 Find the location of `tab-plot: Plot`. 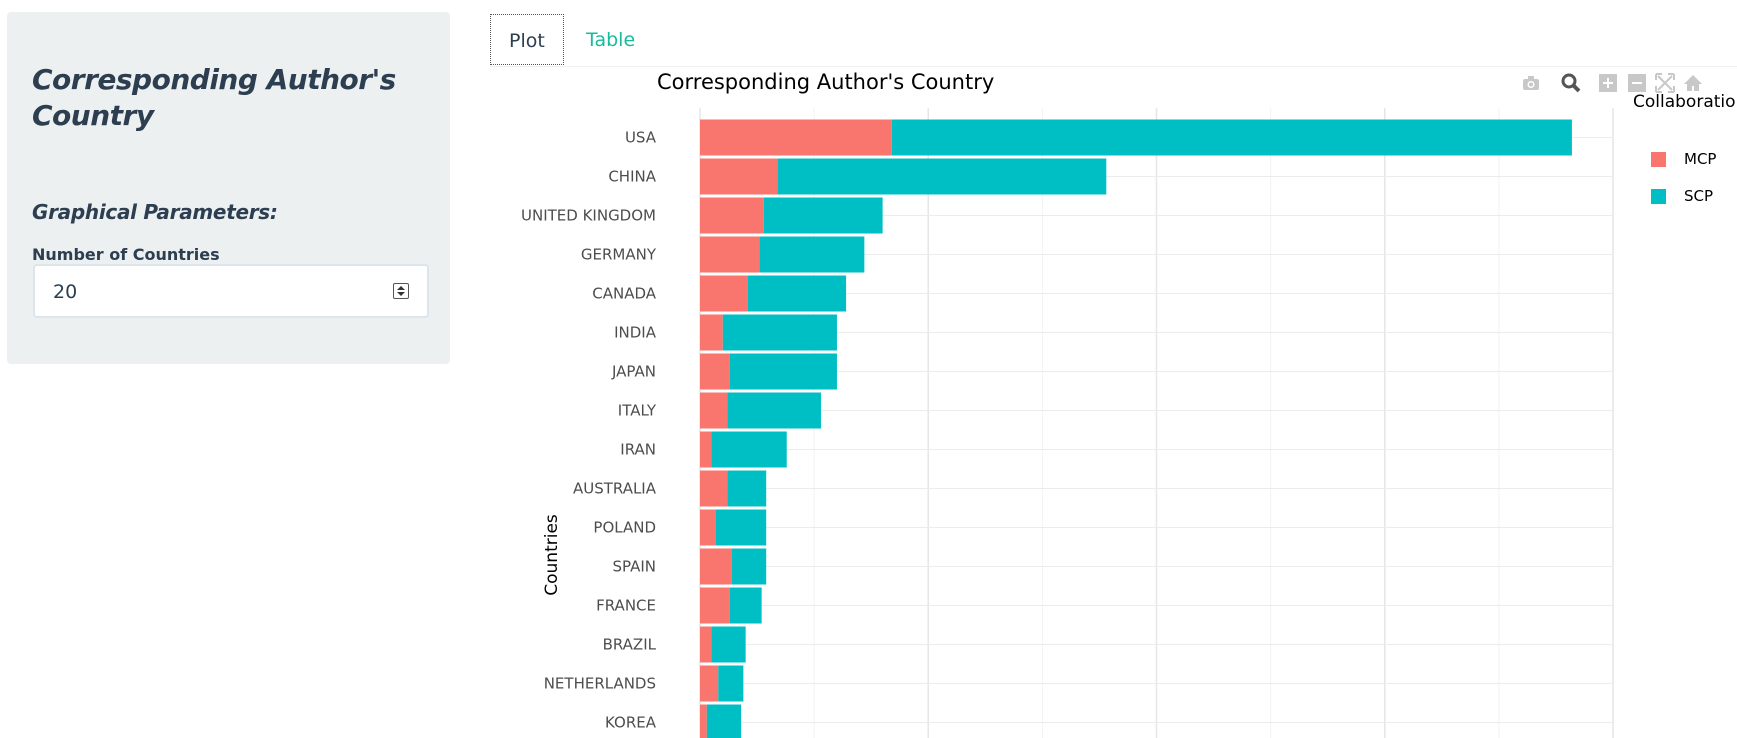

tab-plot: Plot is located at coordinates (527, 39).